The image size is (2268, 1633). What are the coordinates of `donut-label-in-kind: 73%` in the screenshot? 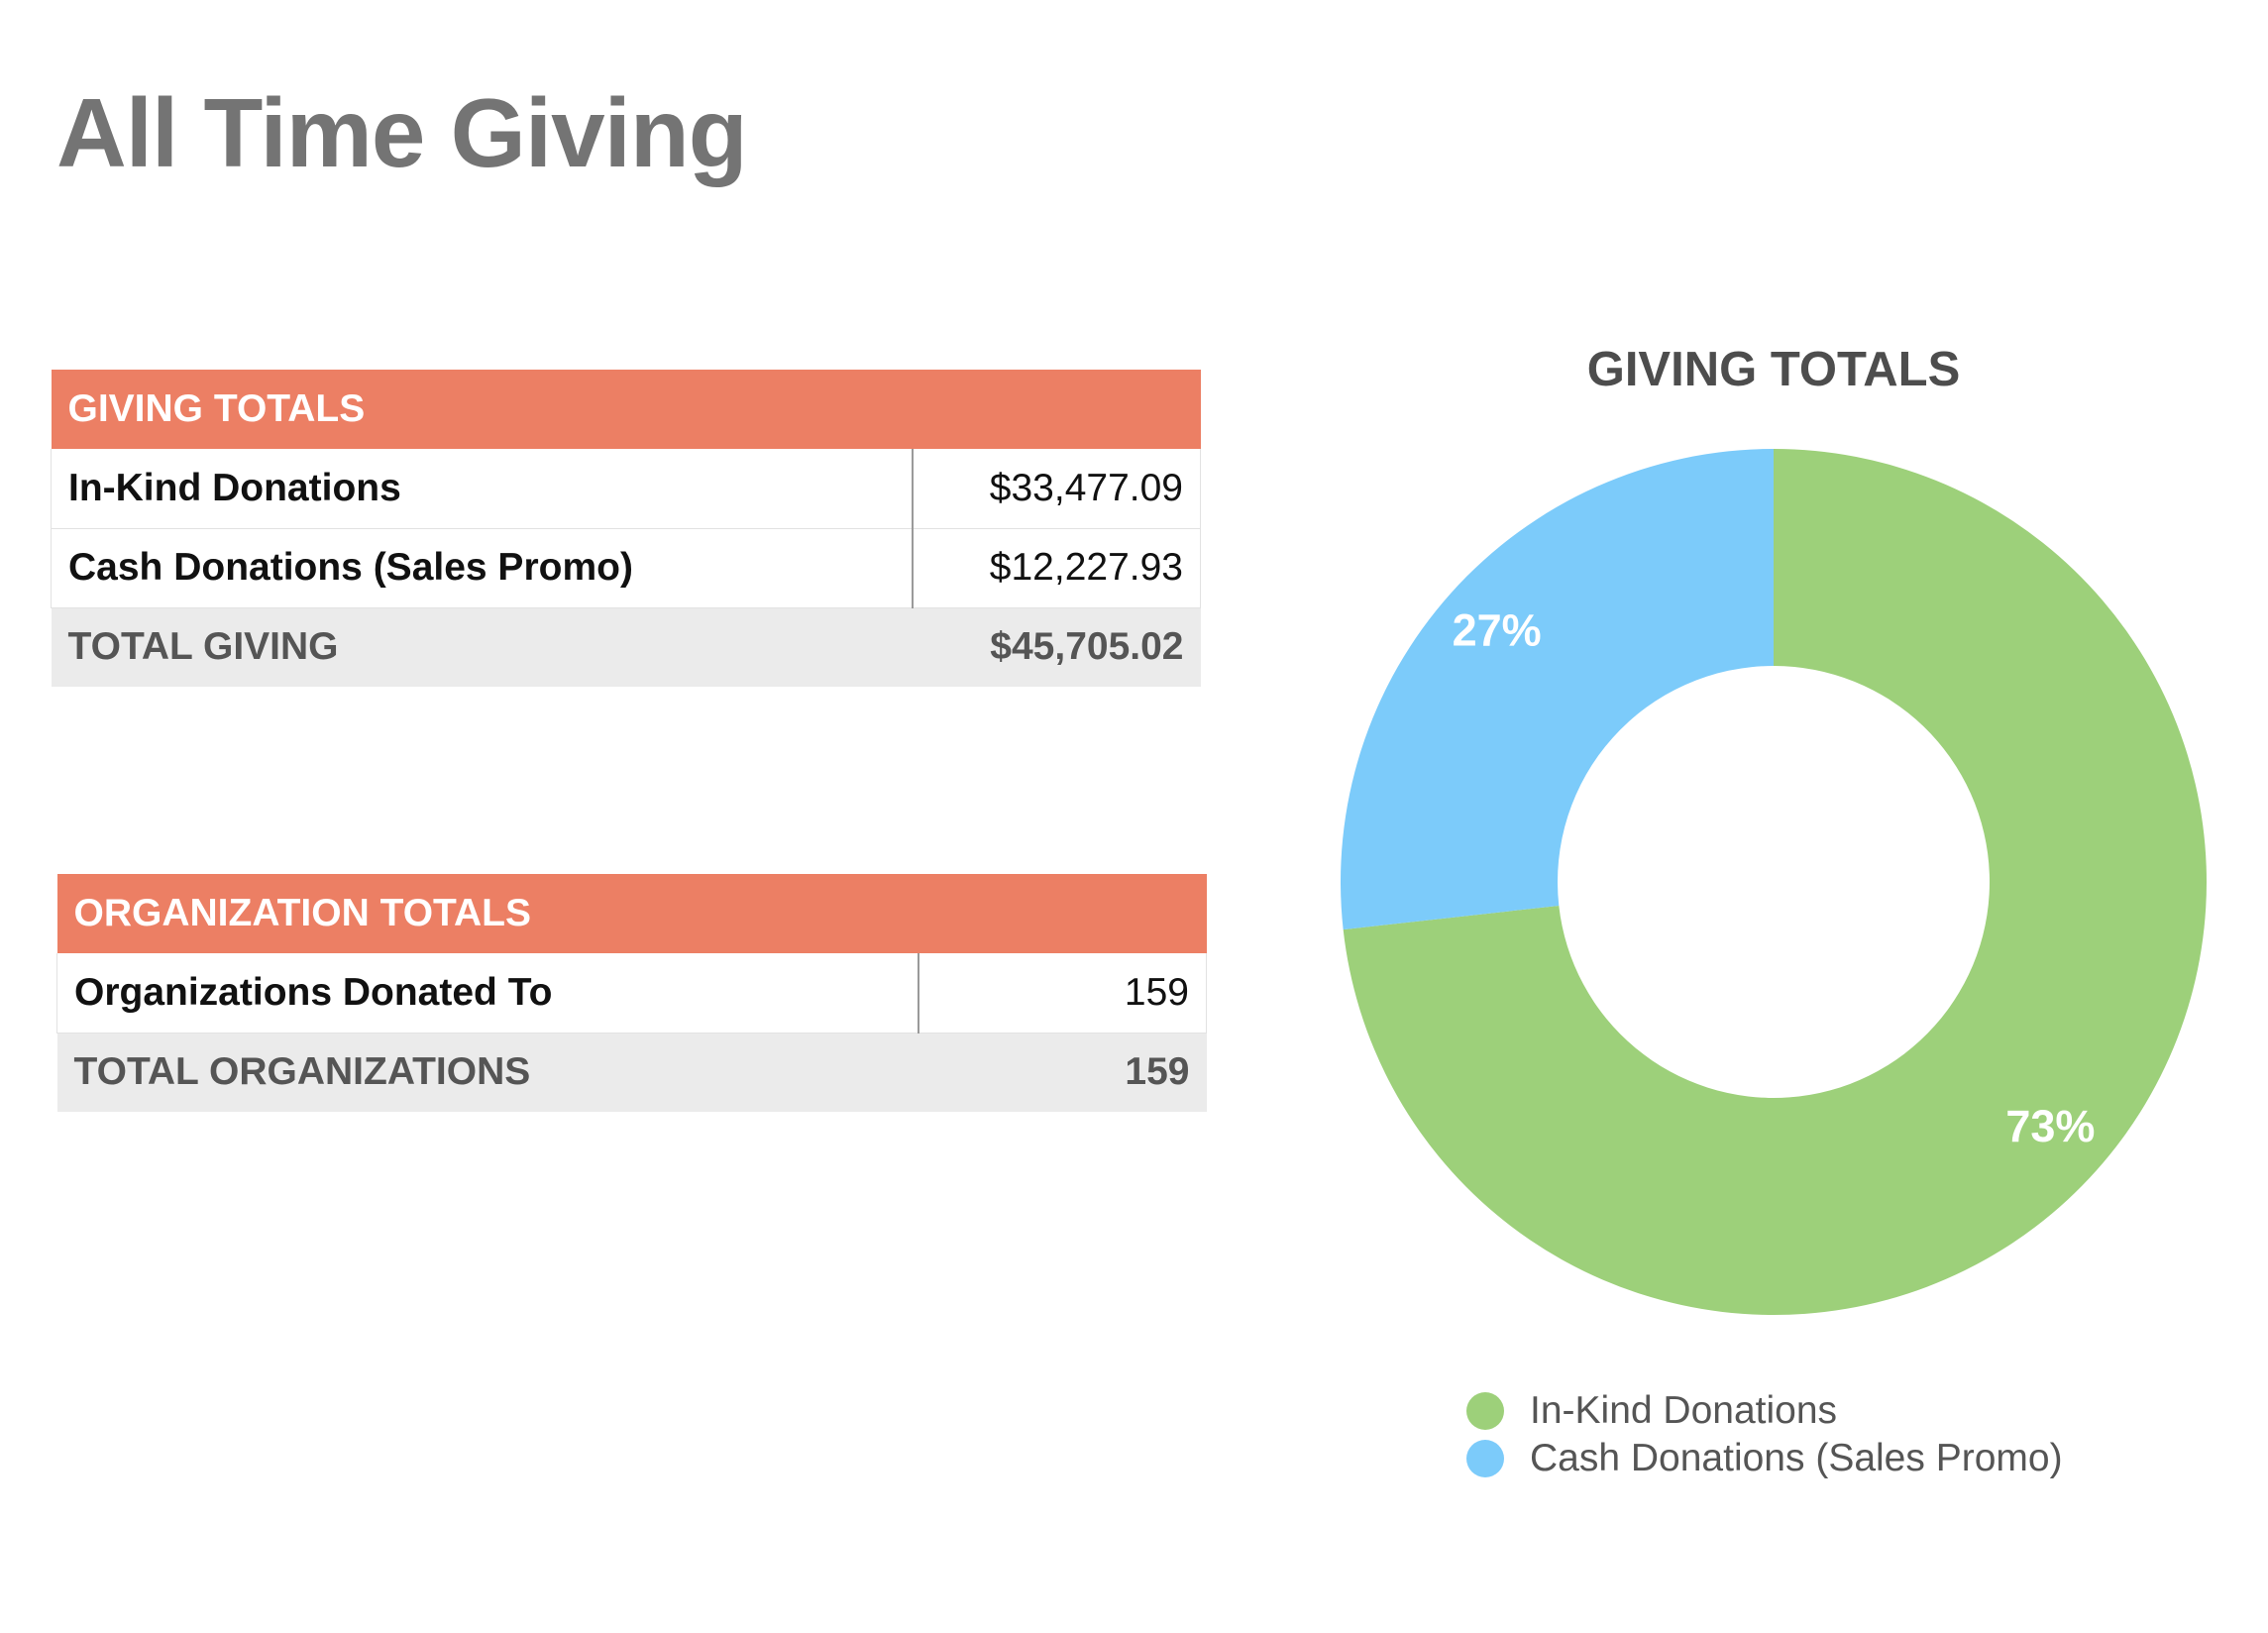 It's located at (2050, 1126).